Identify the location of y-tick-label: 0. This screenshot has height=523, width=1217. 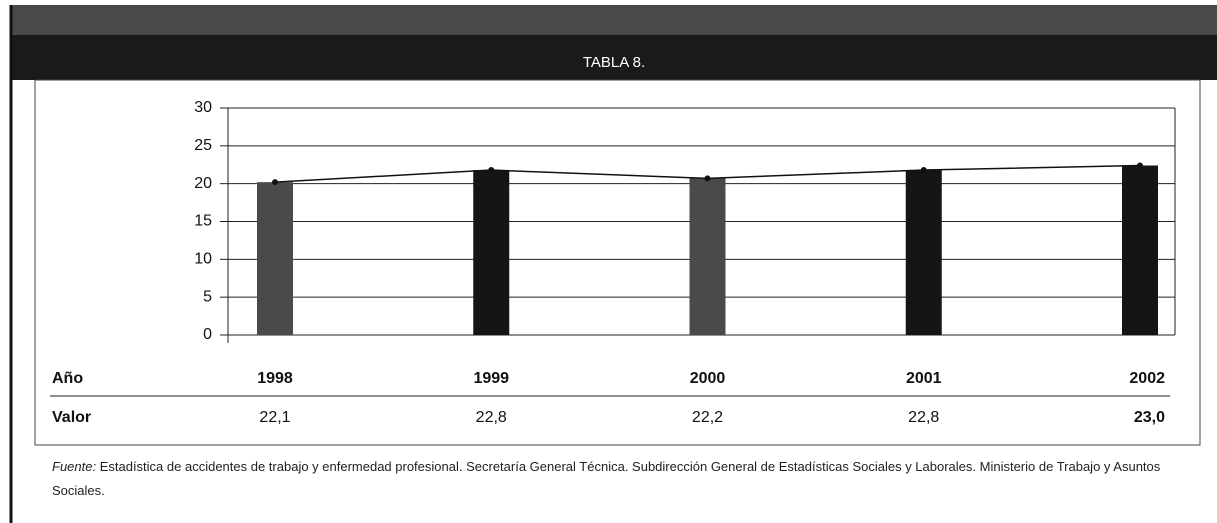
(207, 334).